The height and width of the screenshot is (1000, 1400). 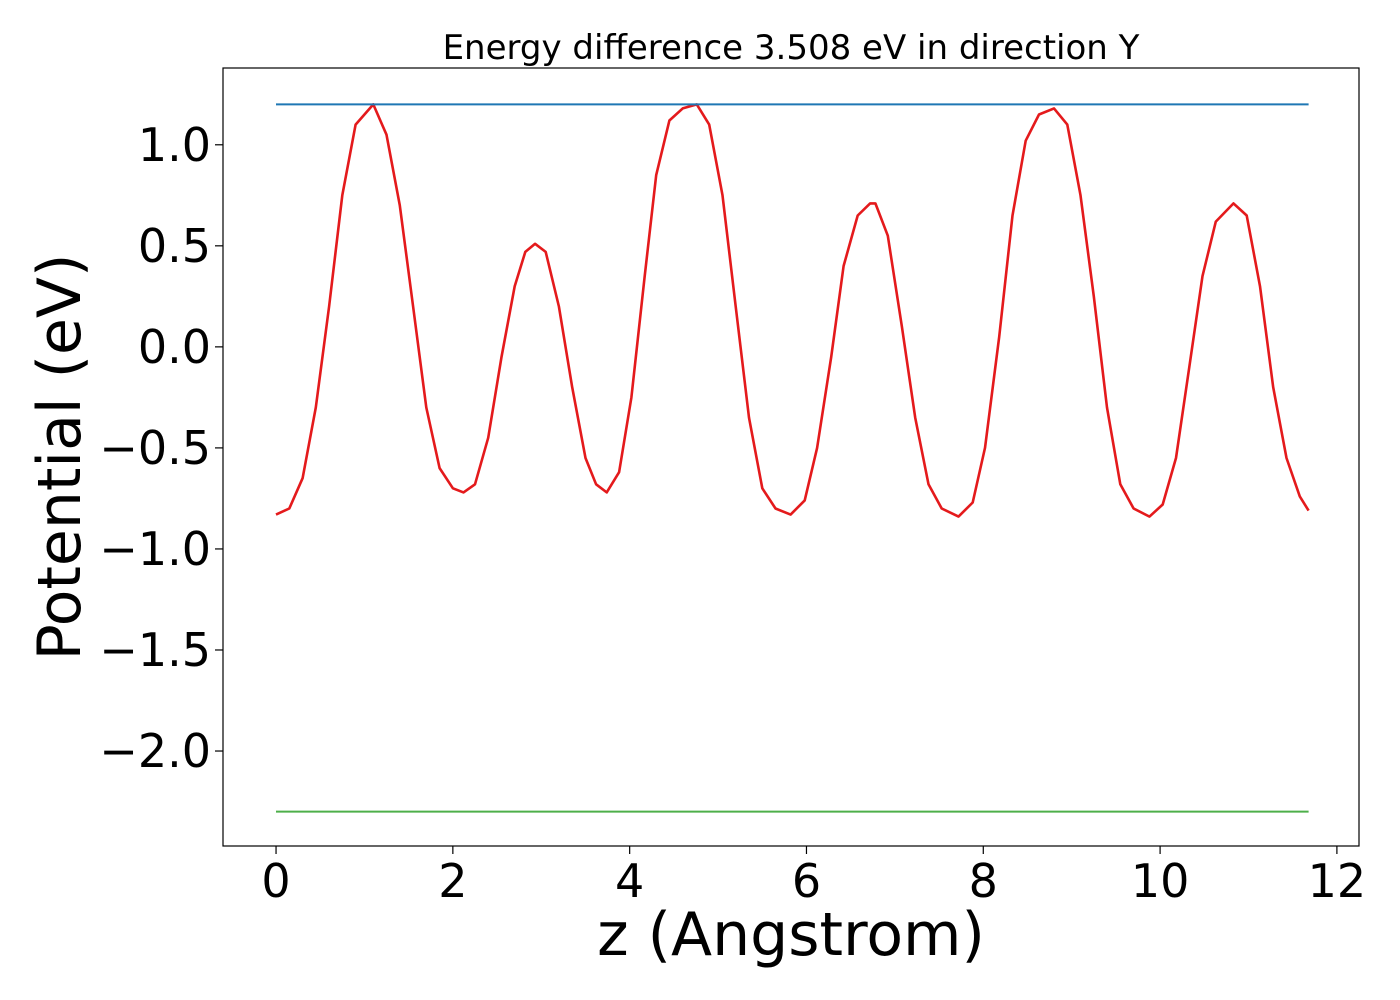 I want to click on y-axis: −2.0 −1.5 −1.0 −0.5 0.0 0.5 1.0, so click(x=161, y=448).